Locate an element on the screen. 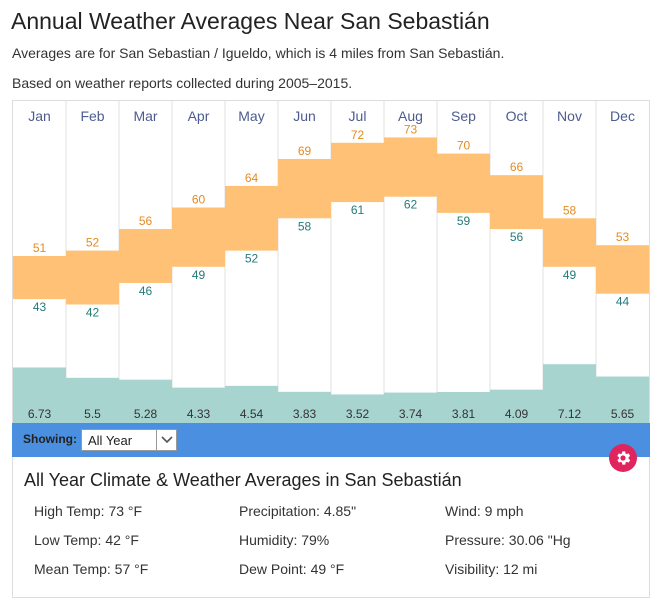 The image size is (661, 606). precip-label: 5.65 is located at coordinates (623, 414).